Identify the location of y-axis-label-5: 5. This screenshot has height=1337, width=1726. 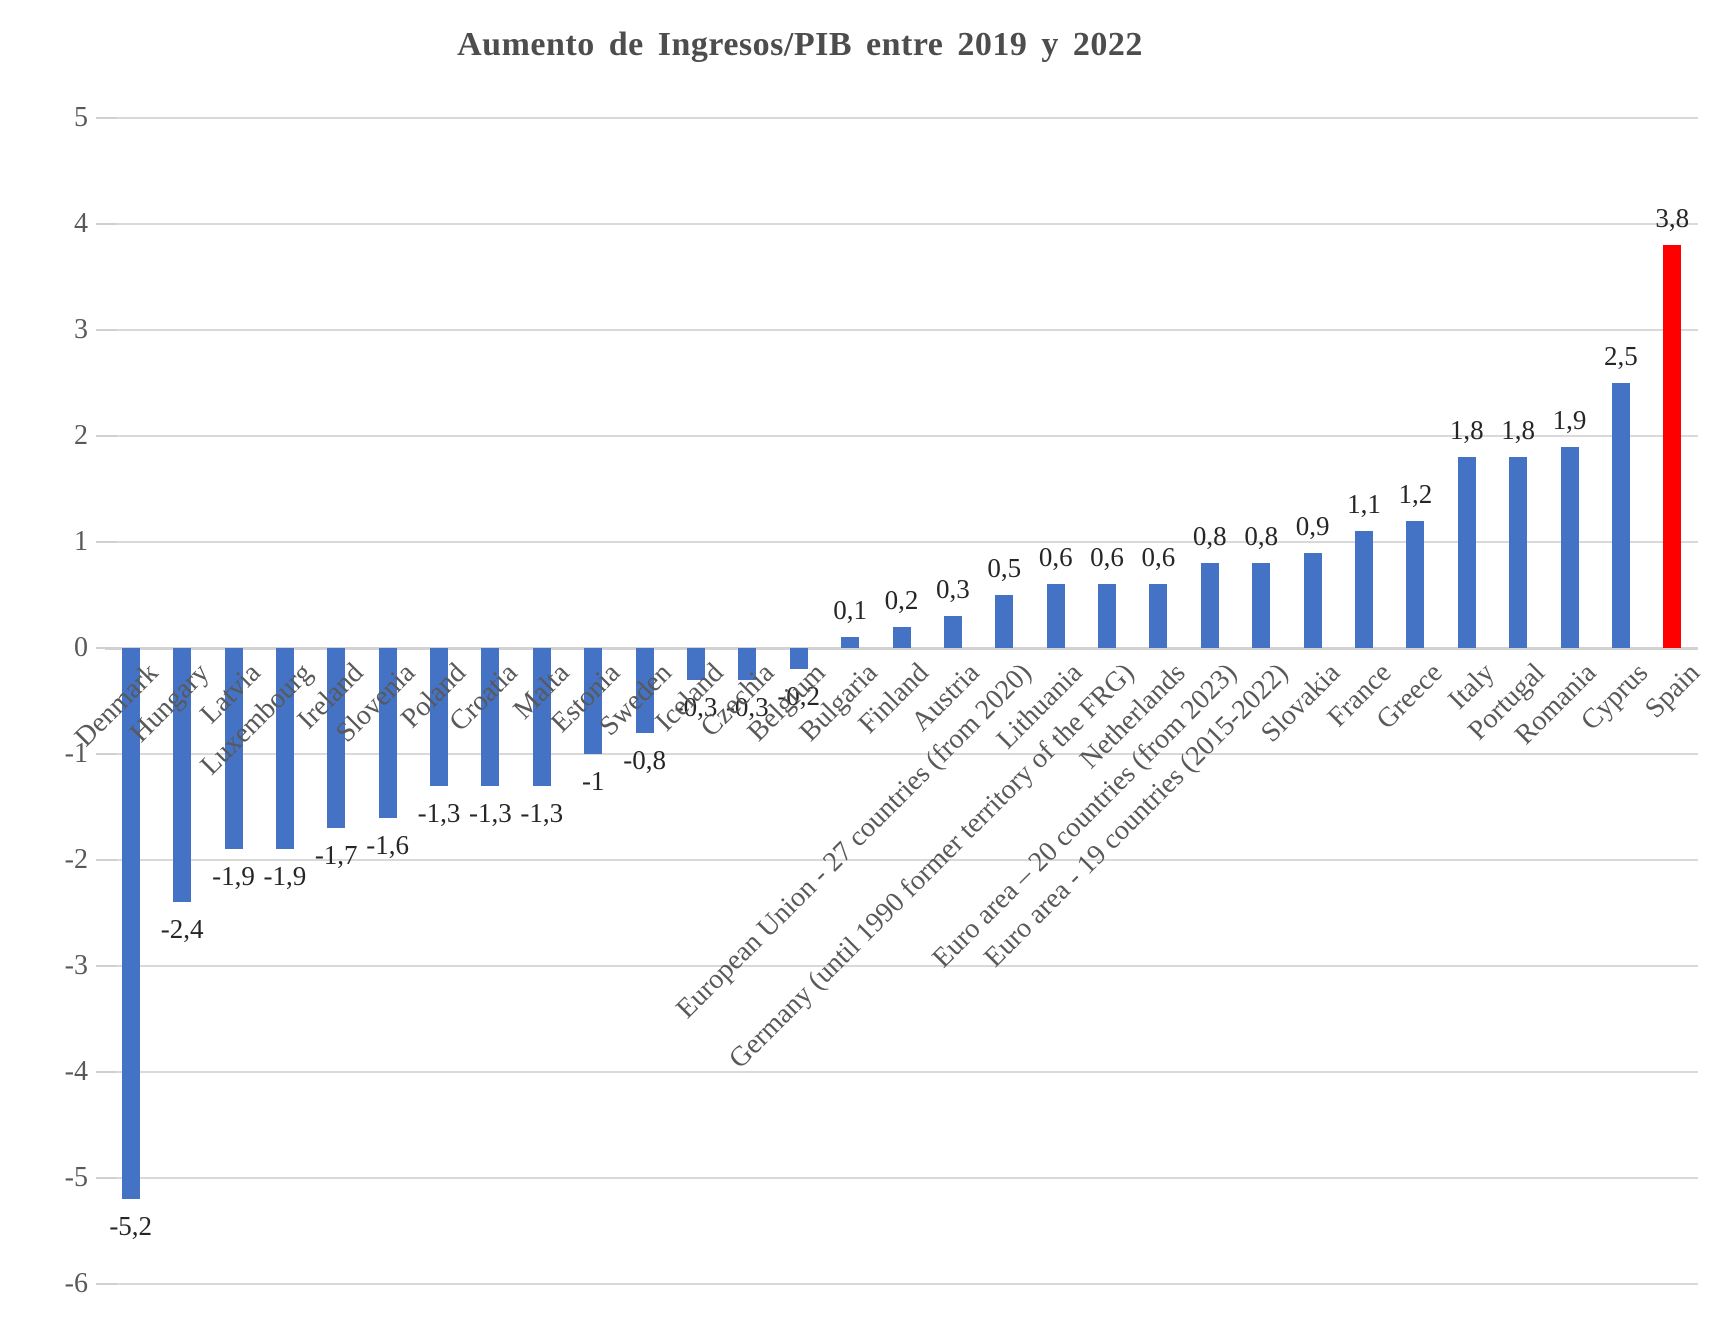
(81, 117).